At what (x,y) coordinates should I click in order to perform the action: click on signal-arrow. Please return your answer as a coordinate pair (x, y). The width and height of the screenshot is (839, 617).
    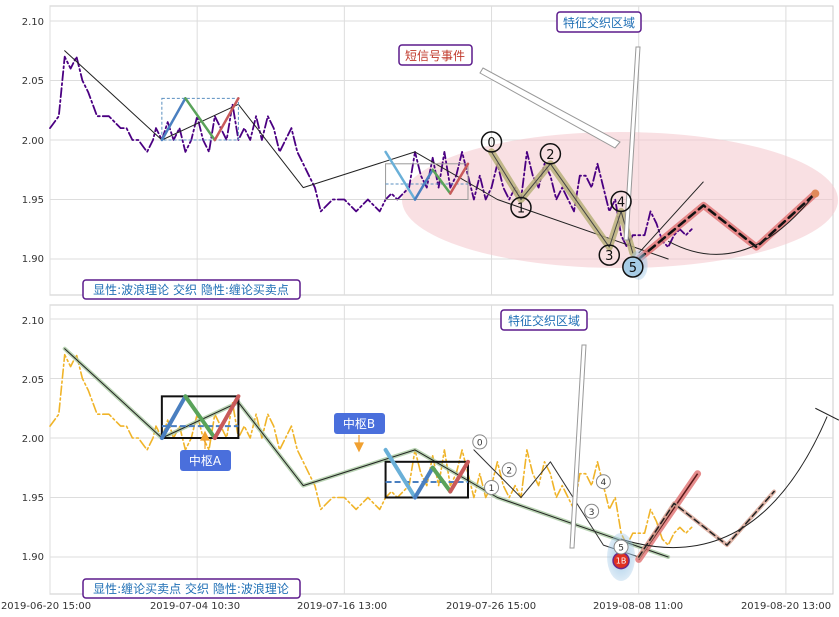
    Looking at the image, I should click on (550, 108).